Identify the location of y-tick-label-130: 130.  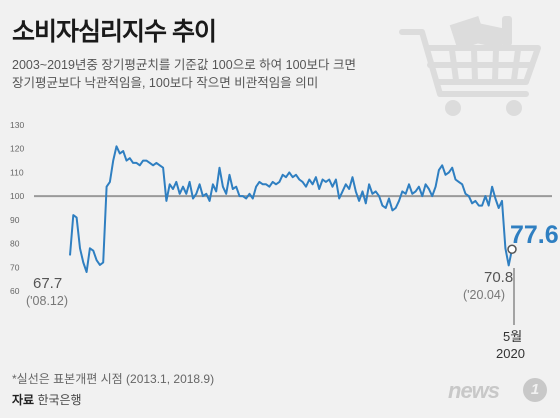
(17, 125).